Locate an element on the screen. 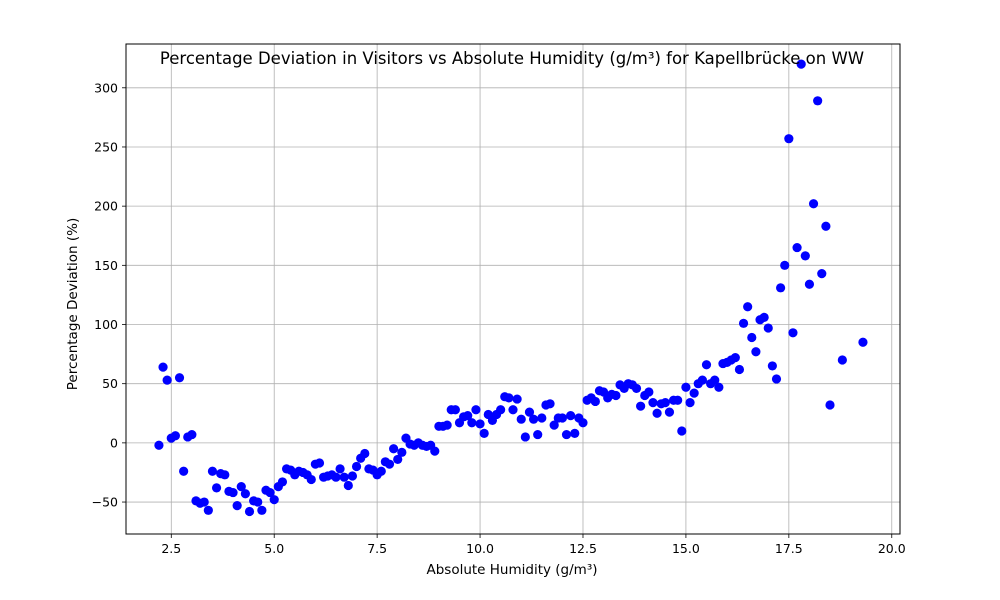  y-tick-label: 150 is located at coordinates (106, 265).